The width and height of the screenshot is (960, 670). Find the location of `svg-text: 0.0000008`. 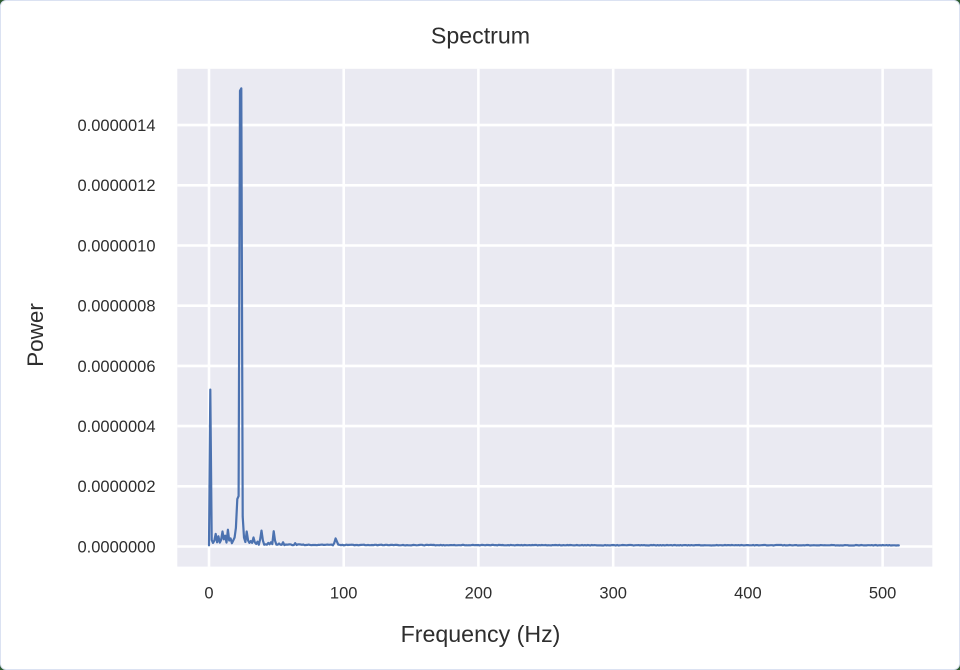

svg-text: 0.0000008 is located at coordinates (117, 307).